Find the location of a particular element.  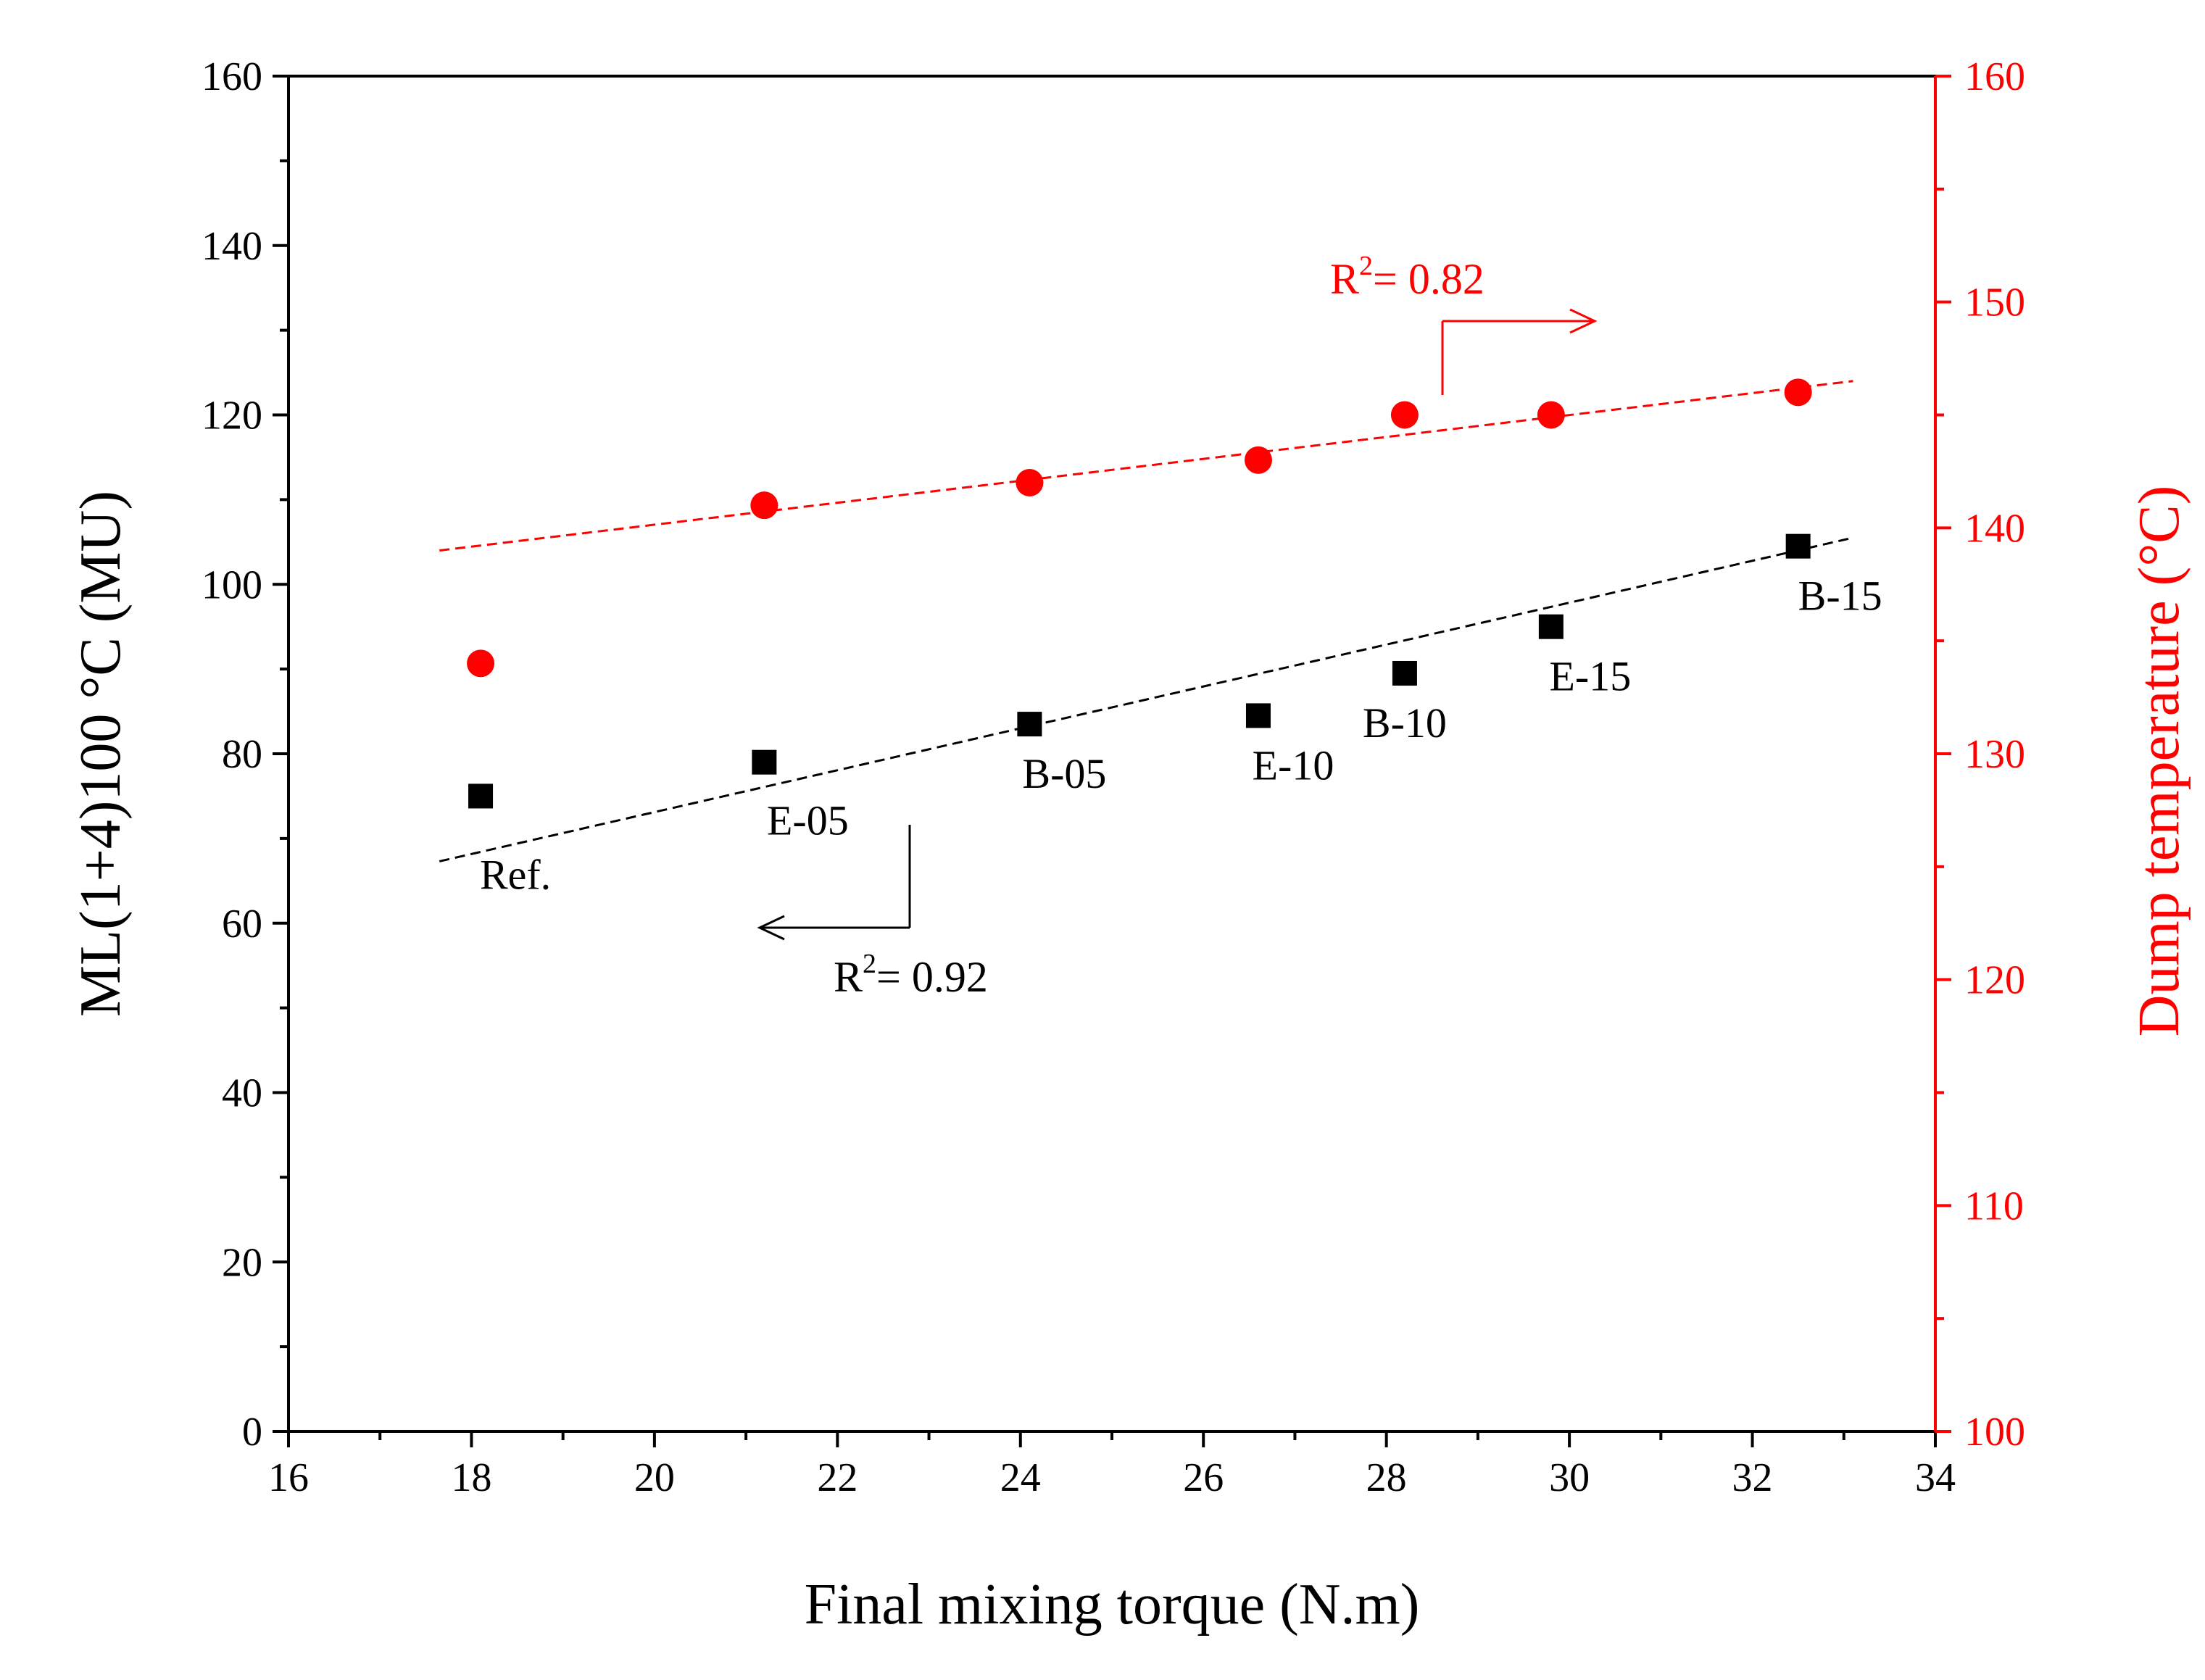

red-r2-annotation: R2= 0.82 is located at coordinates (1464, 323).